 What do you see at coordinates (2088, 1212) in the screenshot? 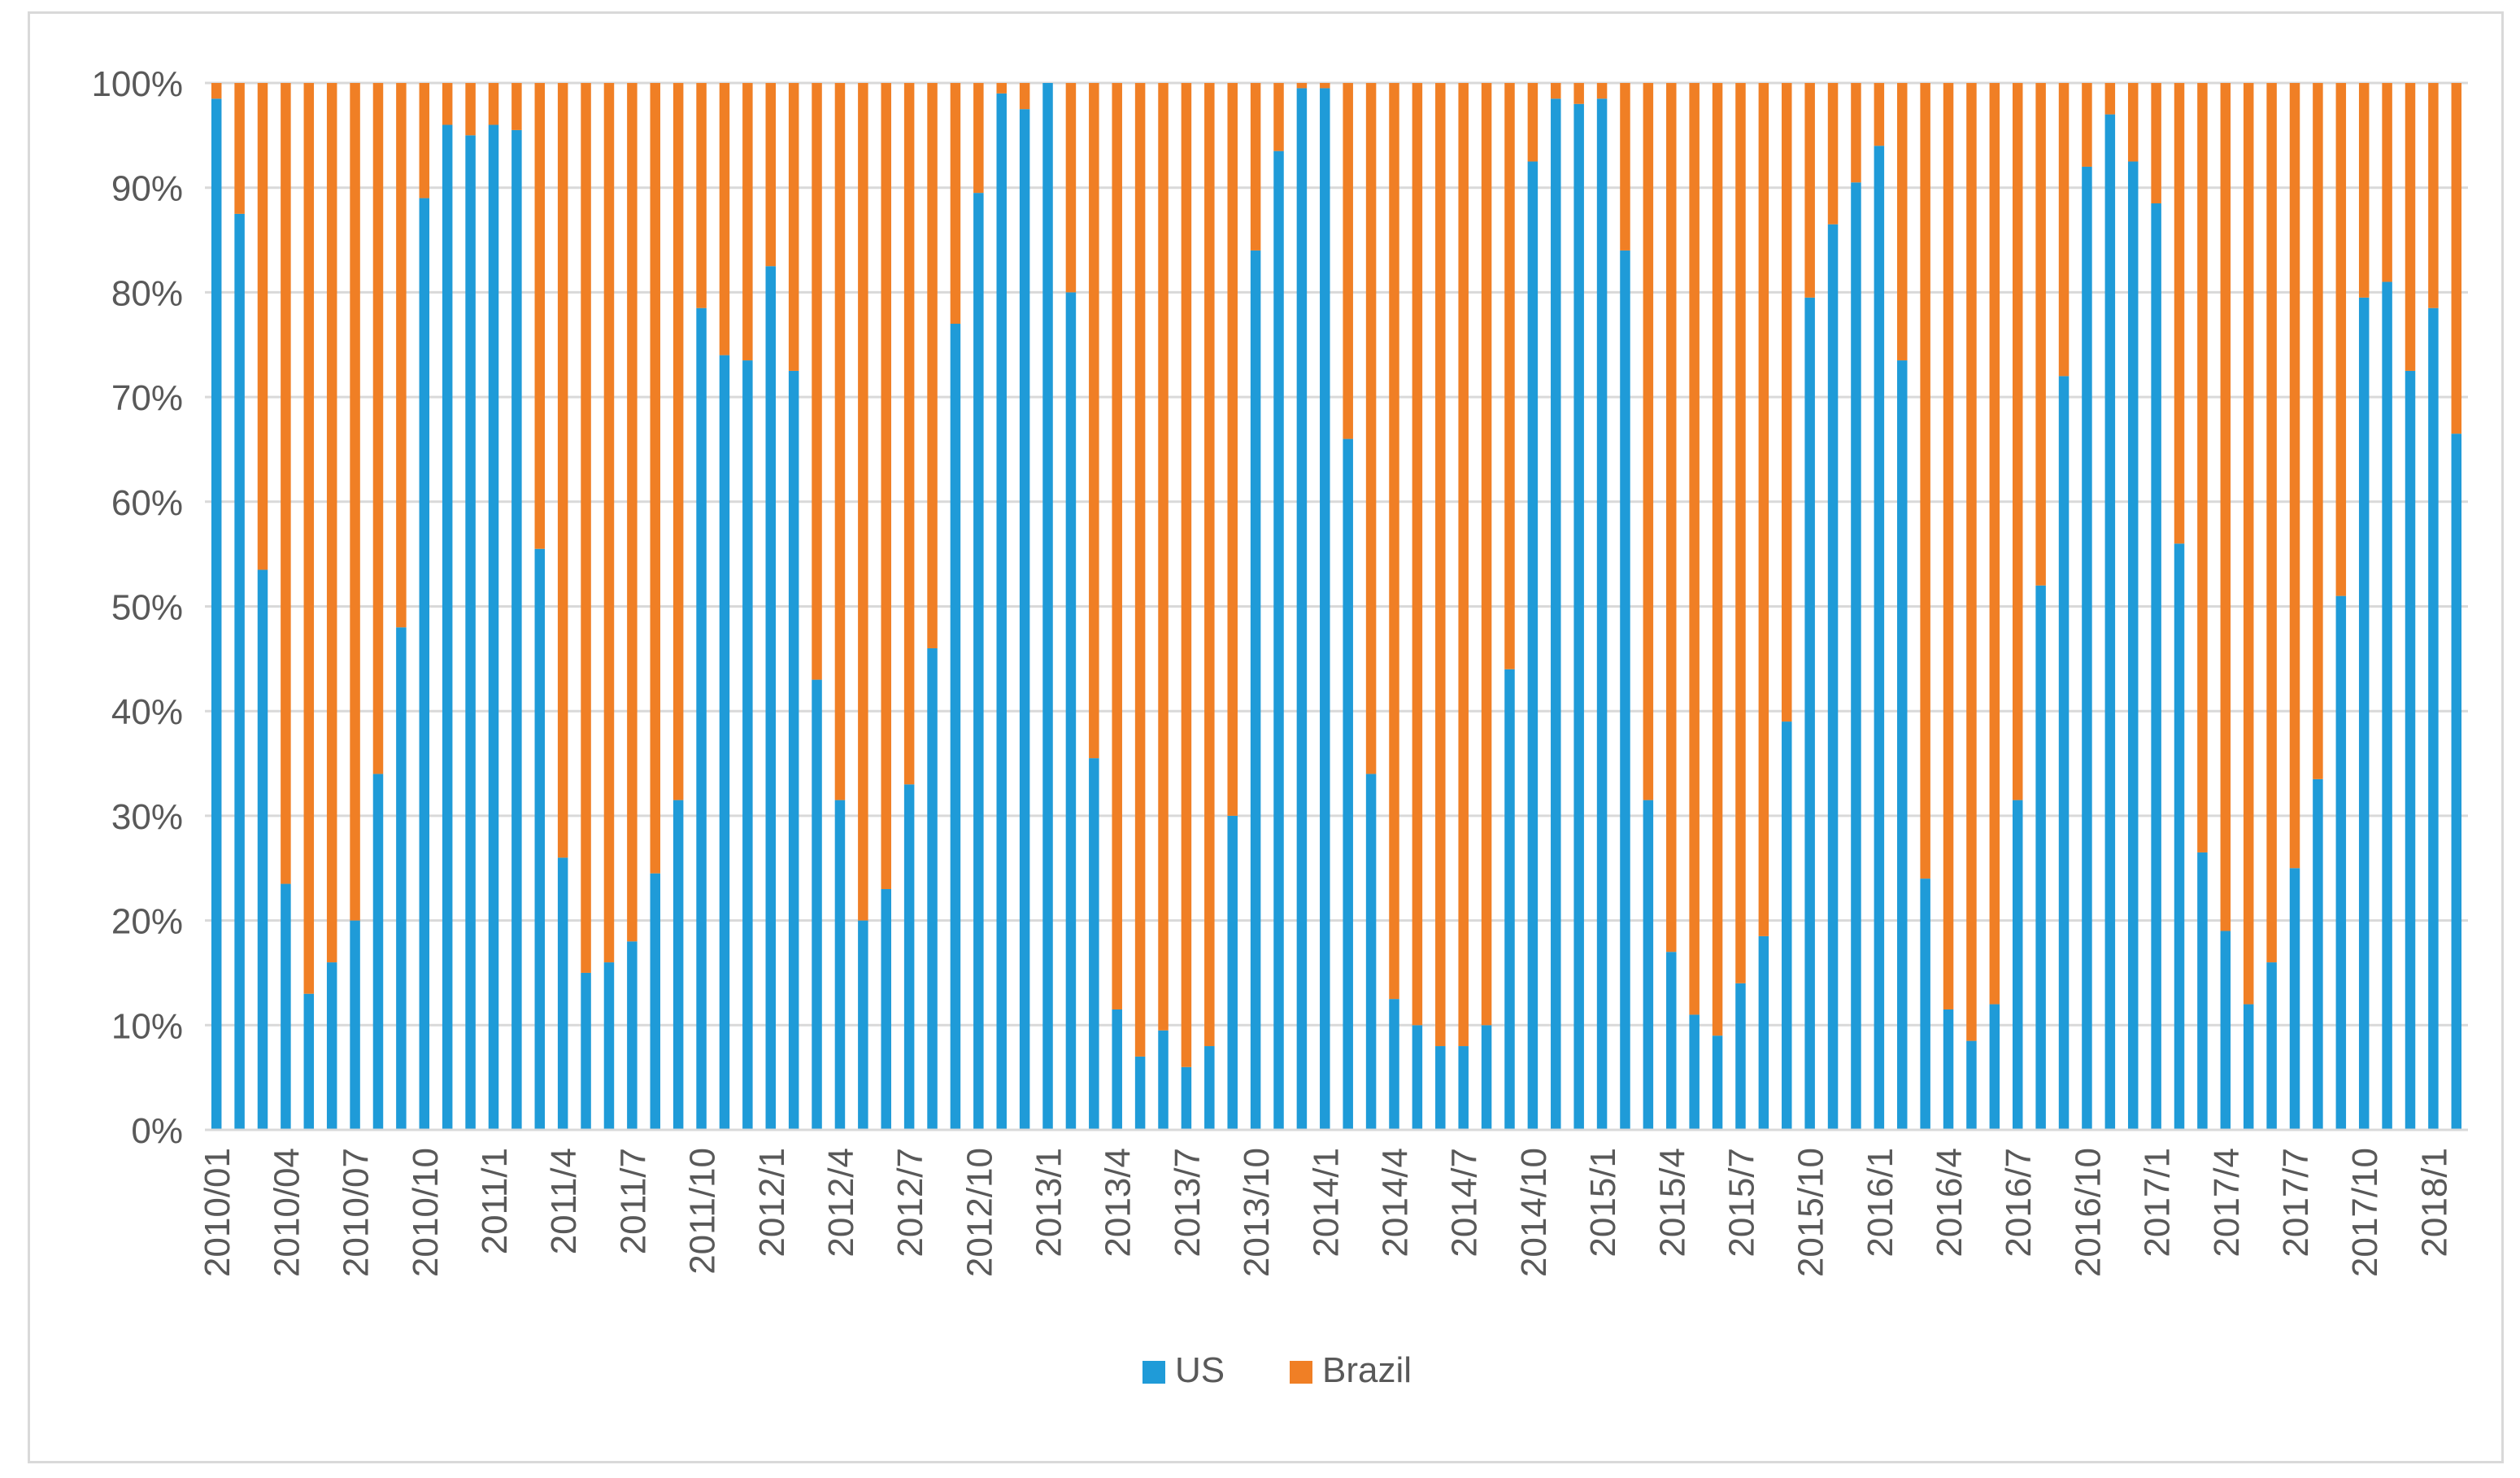
I see `x-tick-label: 2016/10` at bounding box center [2088, 1212].